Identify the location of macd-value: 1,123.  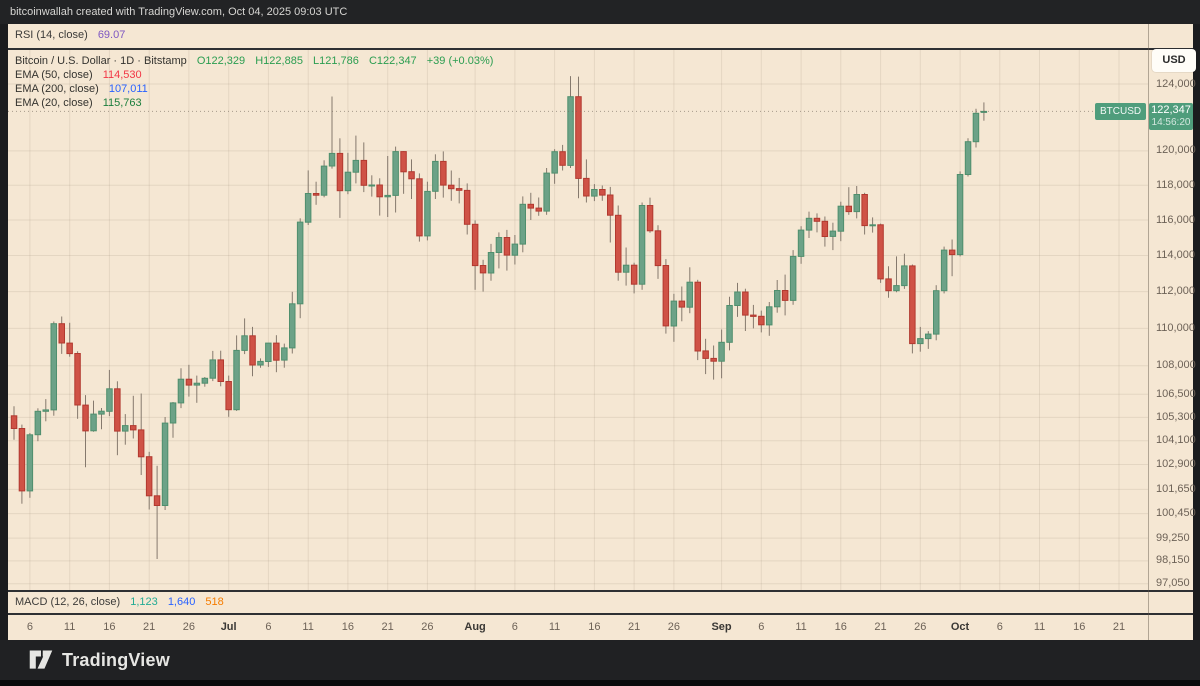
(144, 602).